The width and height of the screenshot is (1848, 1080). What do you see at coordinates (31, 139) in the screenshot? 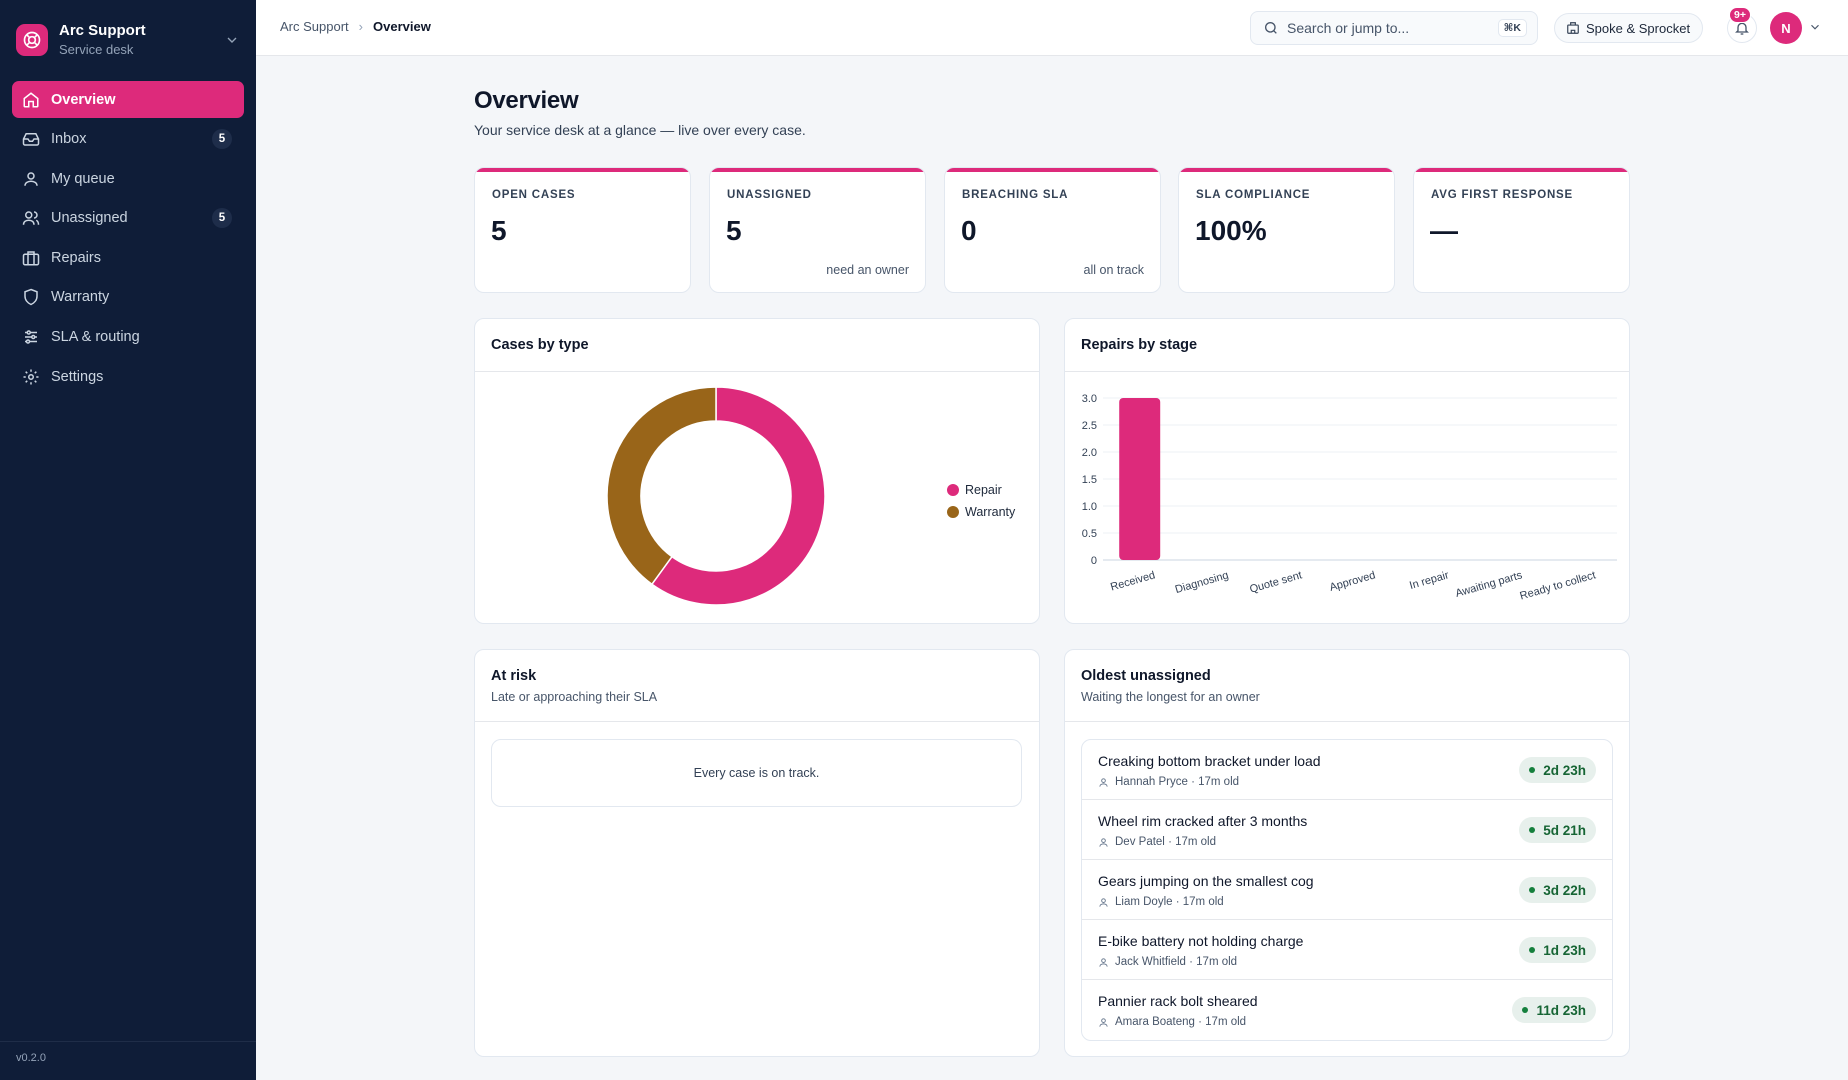
I see `inbox-icon` at bounding box center [31, 139].